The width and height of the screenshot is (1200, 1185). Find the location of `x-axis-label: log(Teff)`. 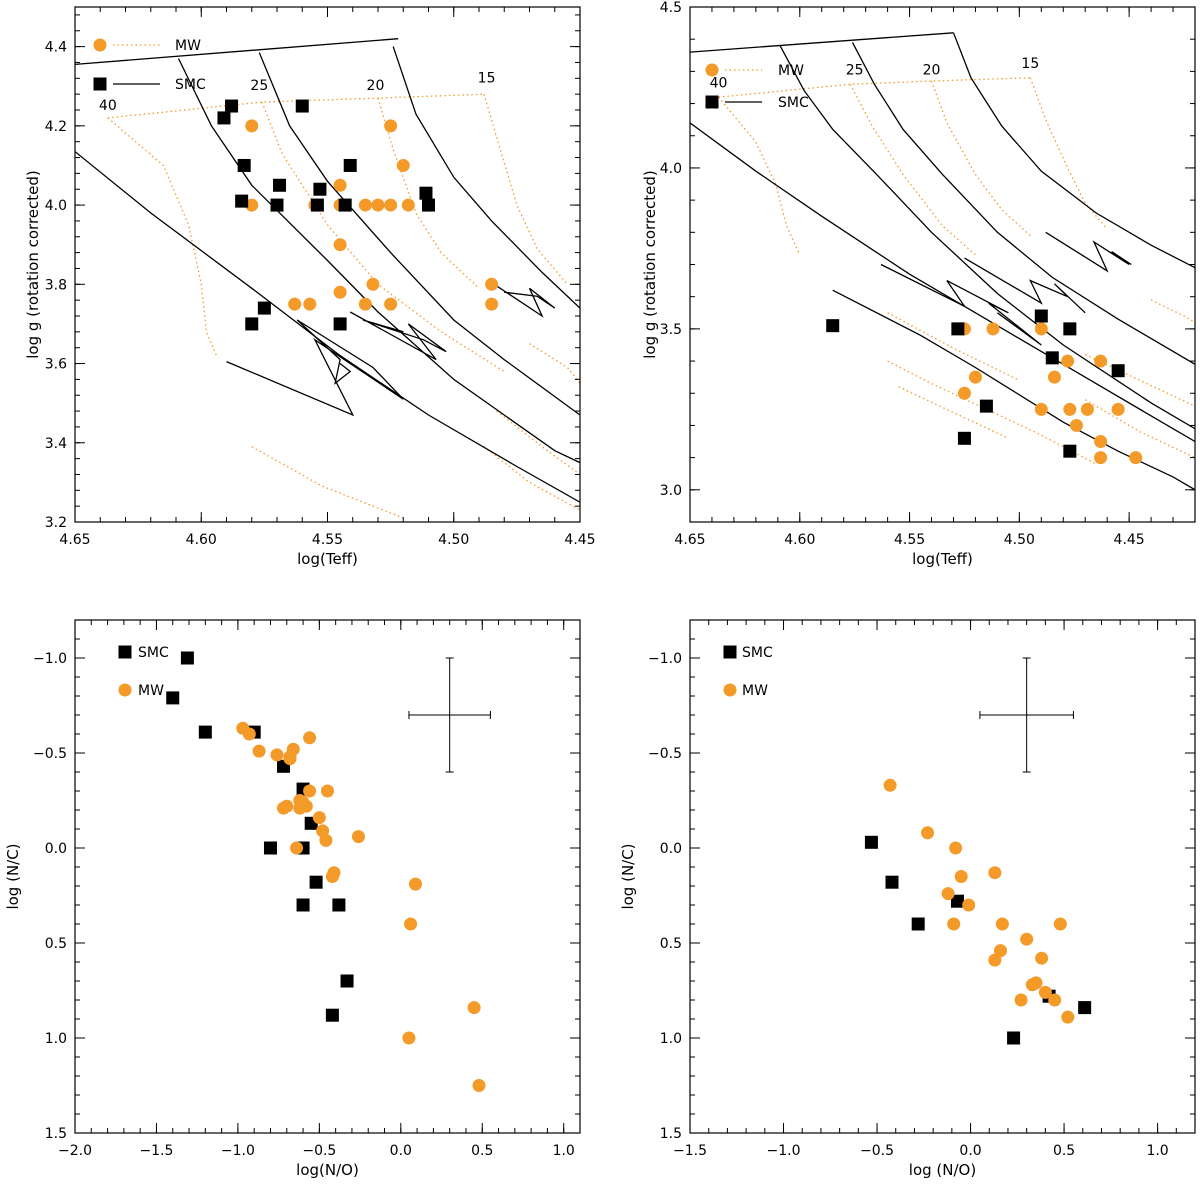

x-axis-label: log(Teff) is located at coordinates (942, 559).